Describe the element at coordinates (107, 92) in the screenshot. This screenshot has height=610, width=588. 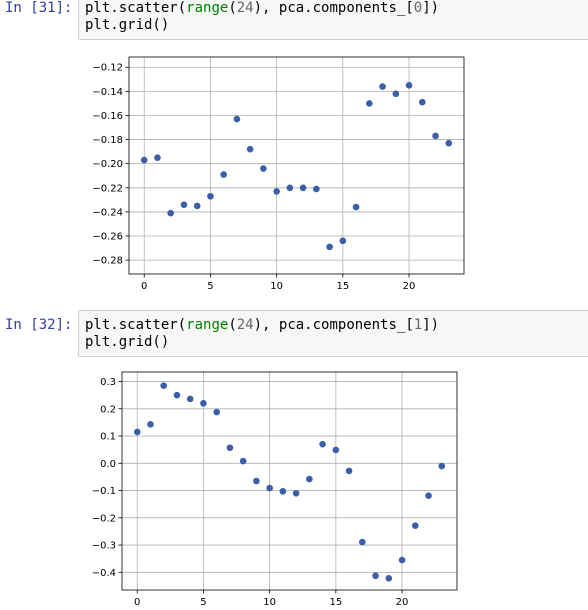
I see `y-tick-label: −0.14` at that location.